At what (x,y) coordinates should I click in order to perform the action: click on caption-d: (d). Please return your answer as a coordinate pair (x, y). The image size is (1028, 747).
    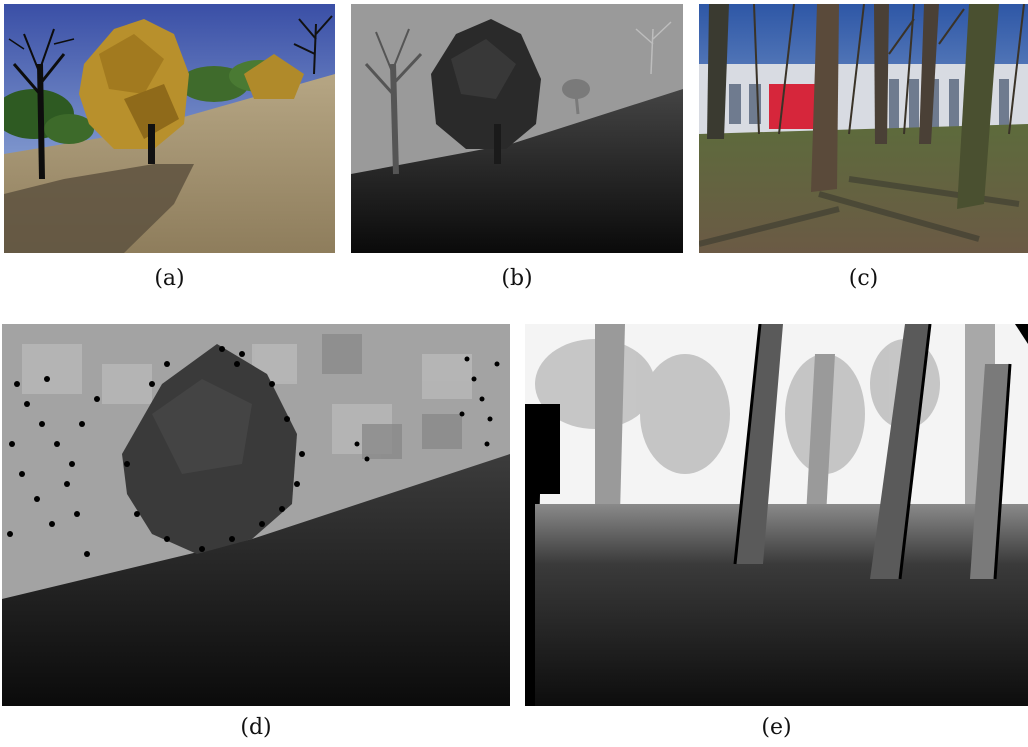
    Looking at the image, I should click on (256, 727).